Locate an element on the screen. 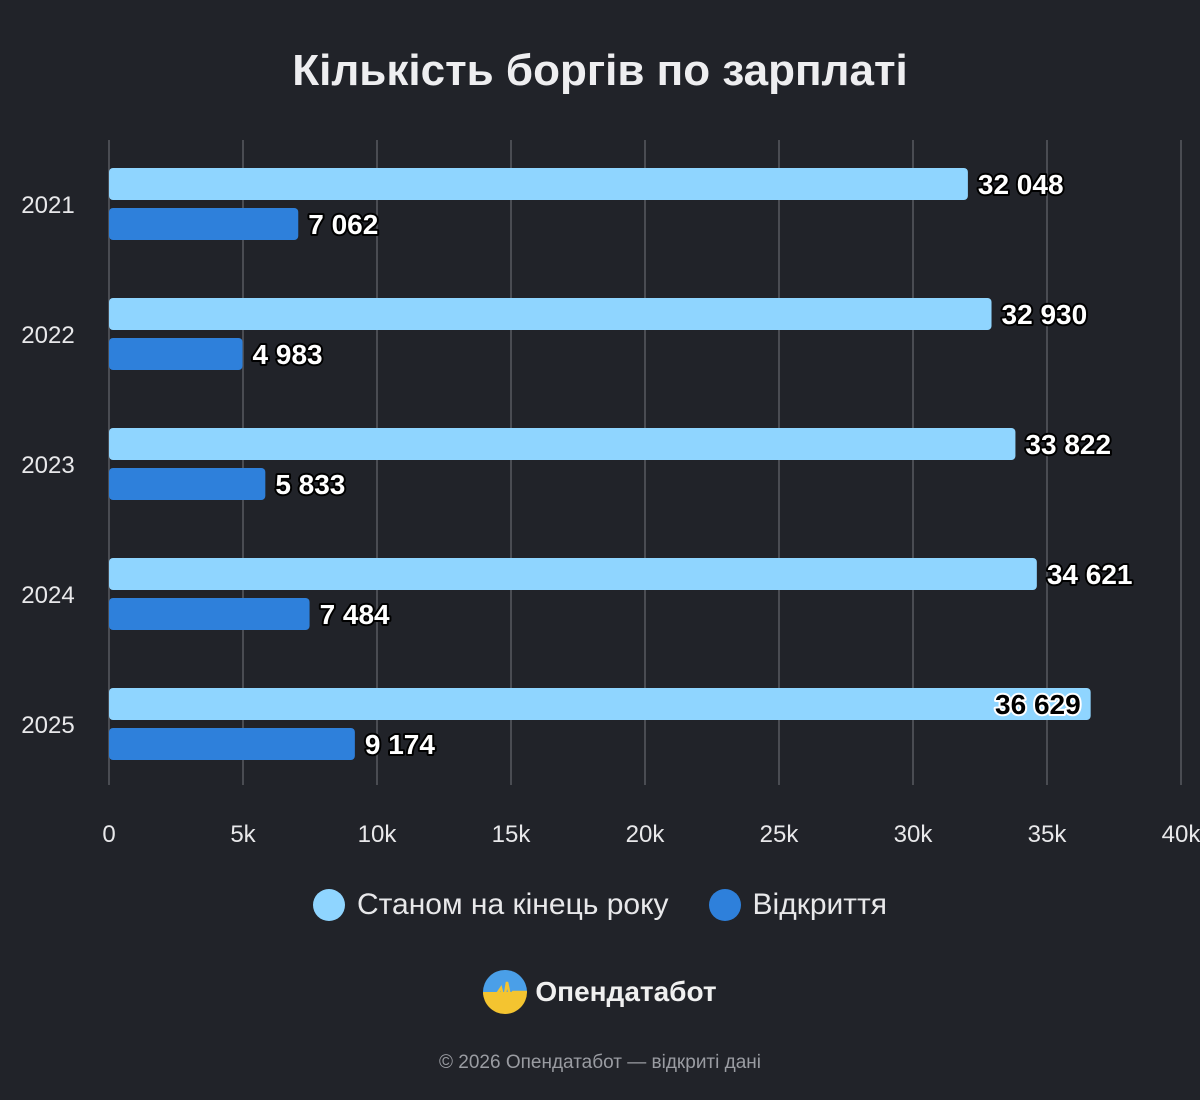 The image size is (1200, 1100). y-category-label: 2021 is located at coordinates (47, 205).